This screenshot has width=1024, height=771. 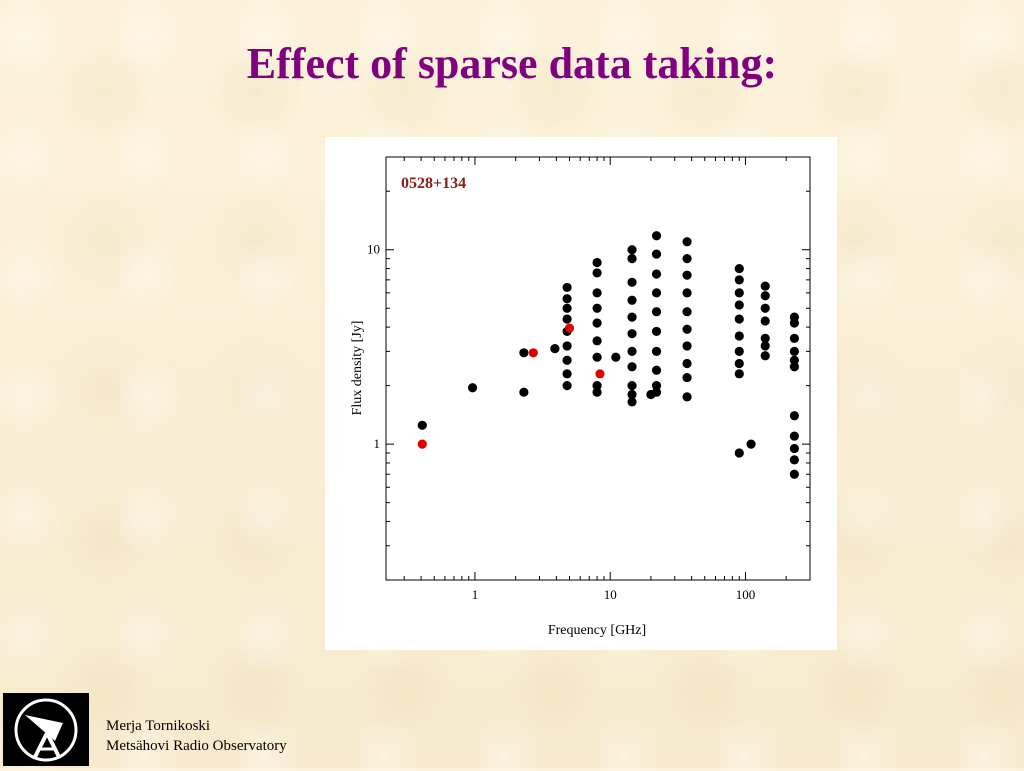 What do you see at coordinates (196, 746) in the screenshot?
I see `footer-institution: Metsähovi Radio Observatory` at bounding box center [196, 746].